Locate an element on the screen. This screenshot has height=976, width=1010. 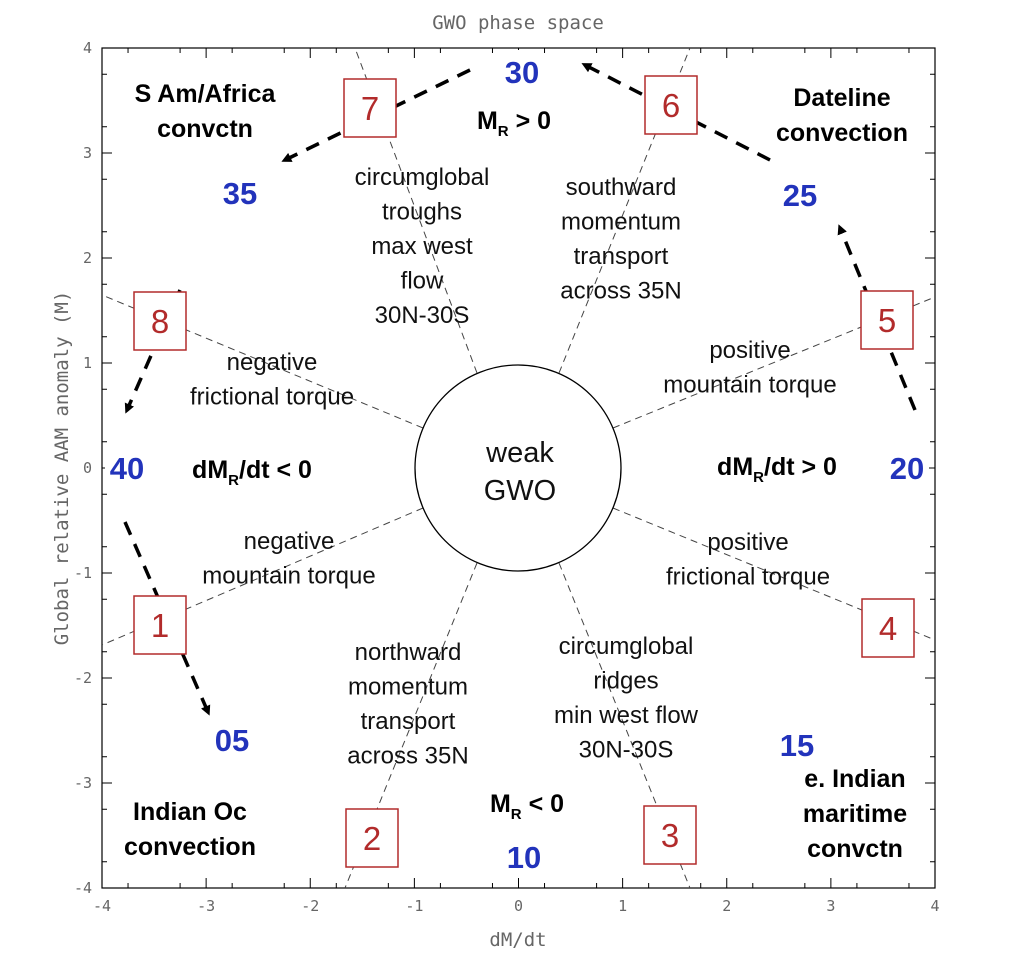
condition-tail: /dt > 0 is located at coordinates (800, 467).